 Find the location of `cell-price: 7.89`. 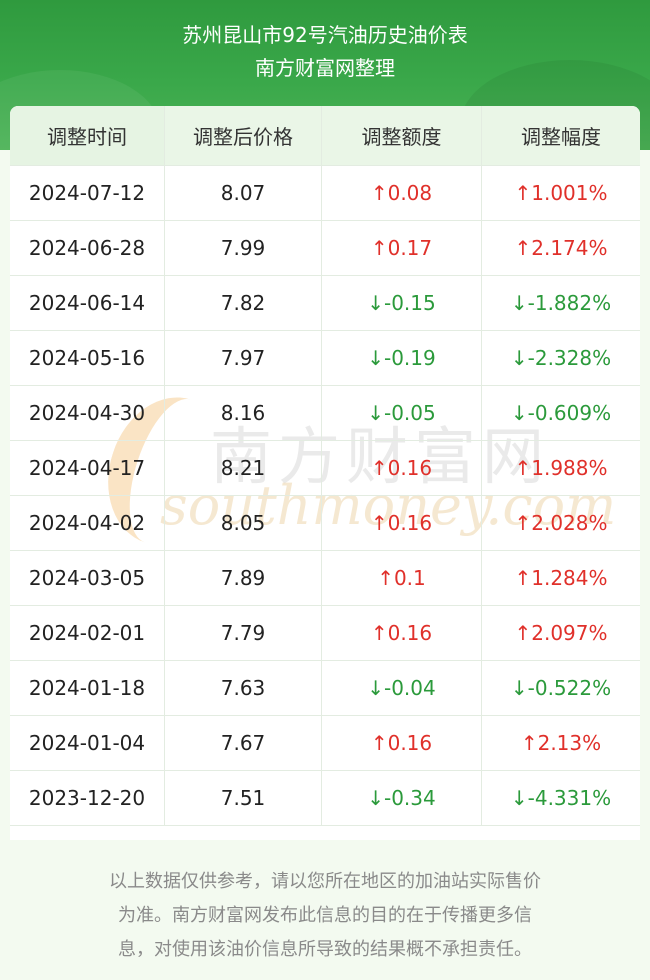

cell-price: 7.89 is located at coordinates (243, 578).